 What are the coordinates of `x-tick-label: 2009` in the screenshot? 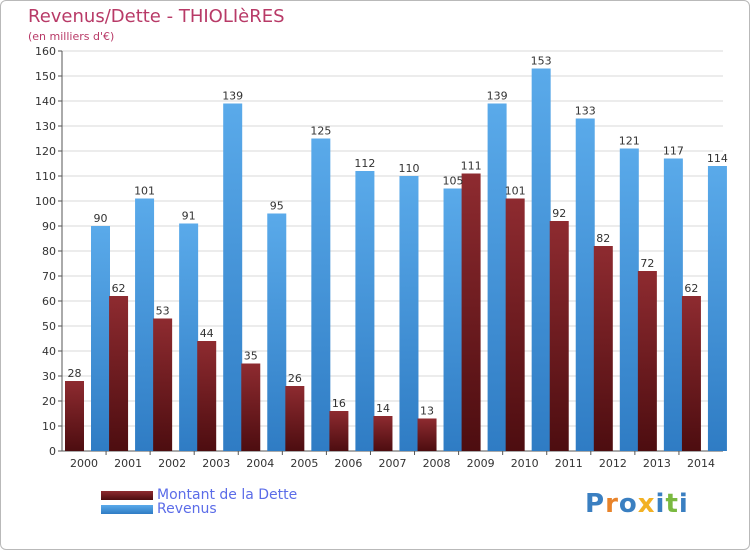 It's located at (481, 463).